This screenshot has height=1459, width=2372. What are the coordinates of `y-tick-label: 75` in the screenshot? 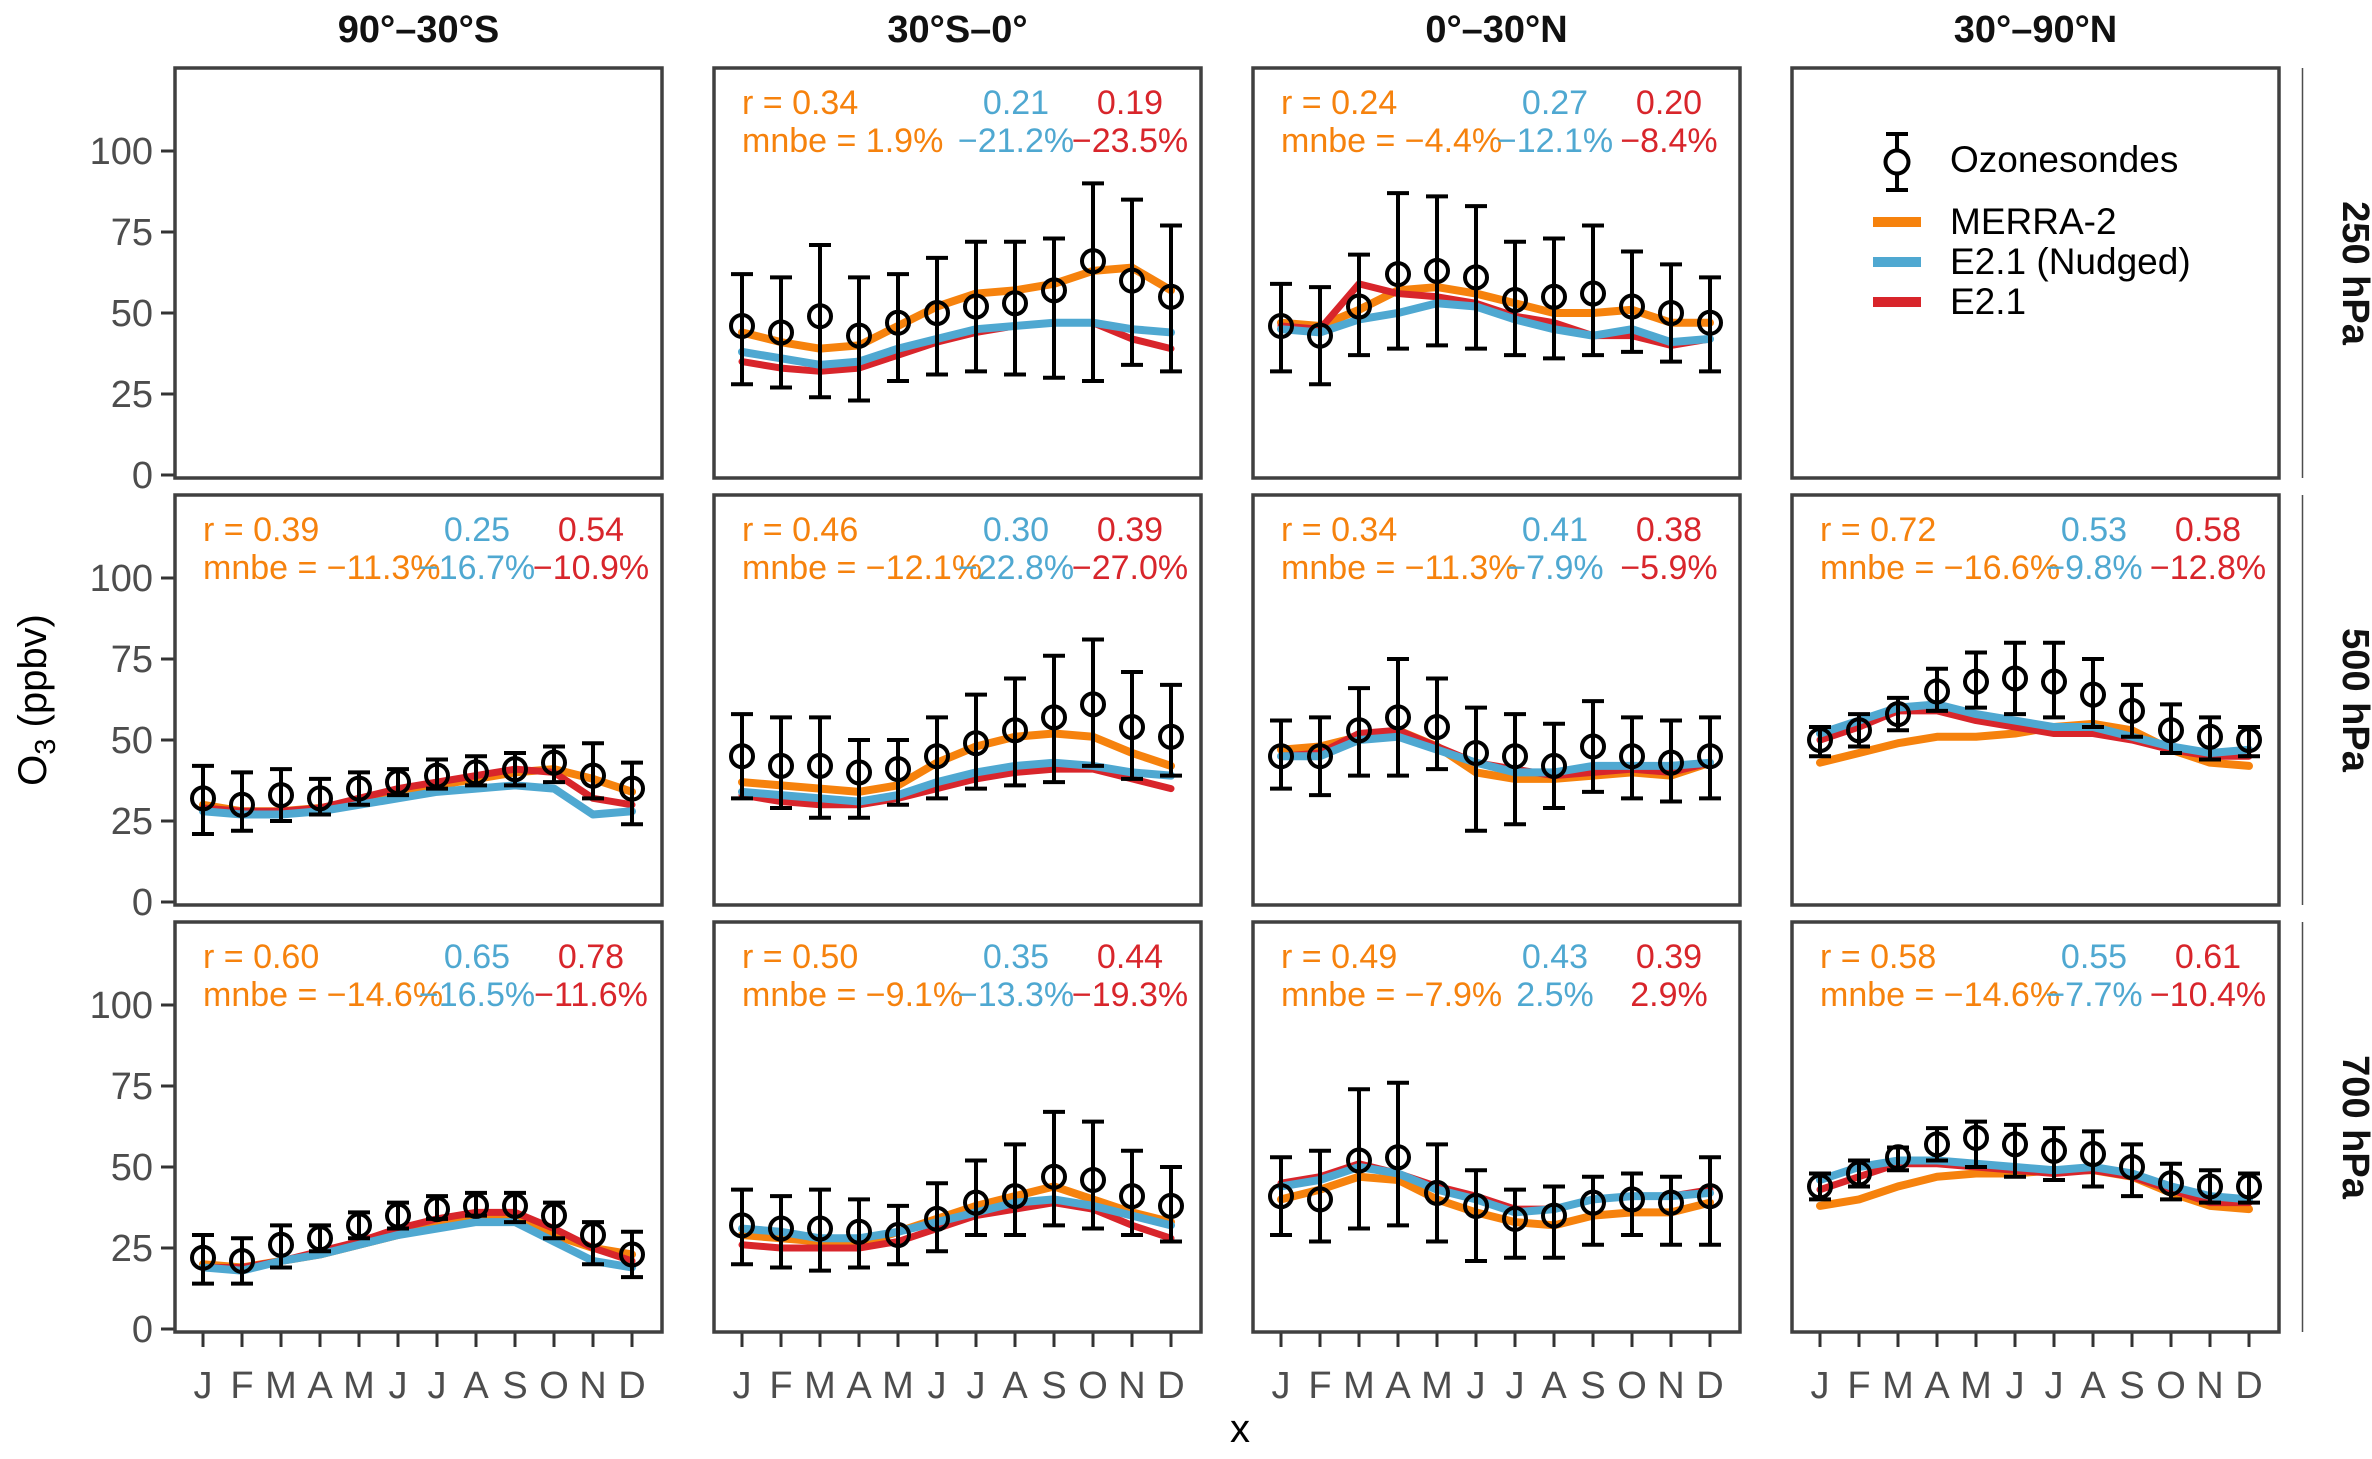 It's located at (132, 233).